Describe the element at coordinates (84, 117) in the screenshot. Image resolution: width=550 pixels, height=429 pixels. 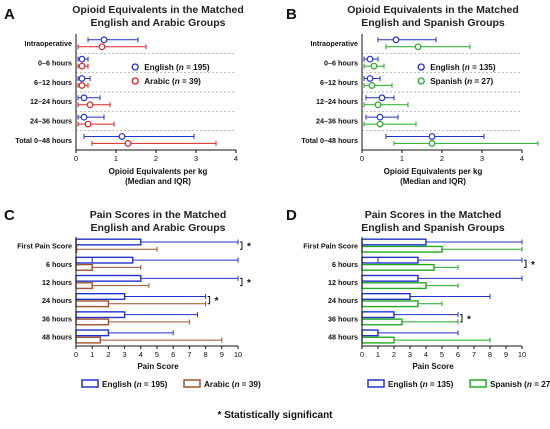
I see `panel-a-english-median-point` at that location.